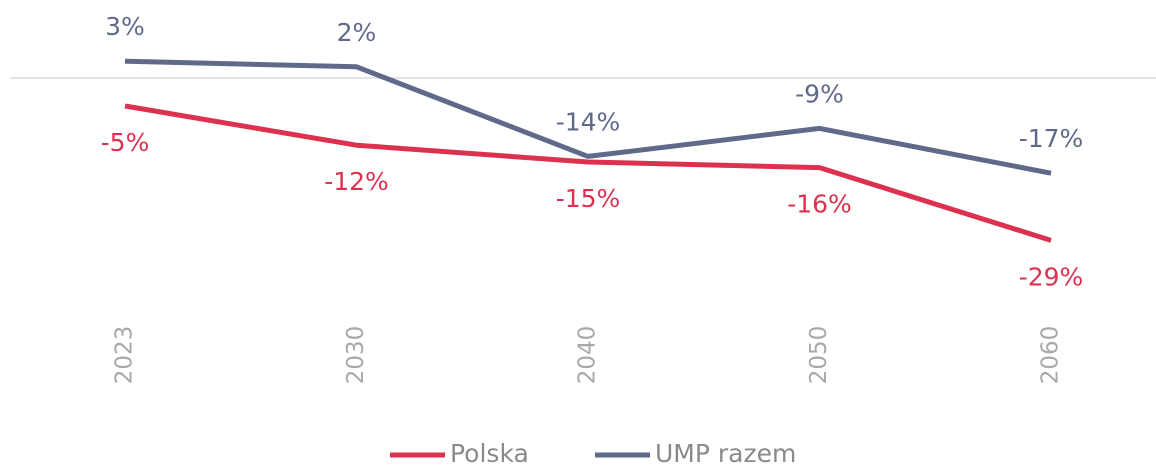  Describe the element at coordinates (125, 26) in the screenshot. I see `data-label: 3%` at that location.